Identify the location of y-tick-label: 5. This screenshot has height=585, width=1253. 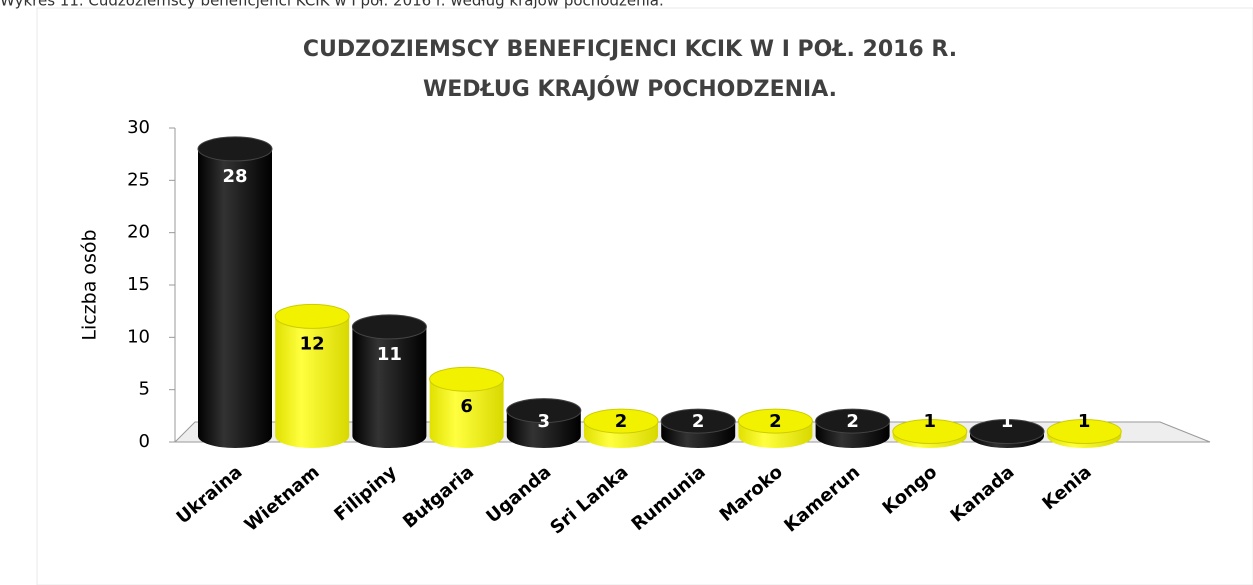
(144, 389).